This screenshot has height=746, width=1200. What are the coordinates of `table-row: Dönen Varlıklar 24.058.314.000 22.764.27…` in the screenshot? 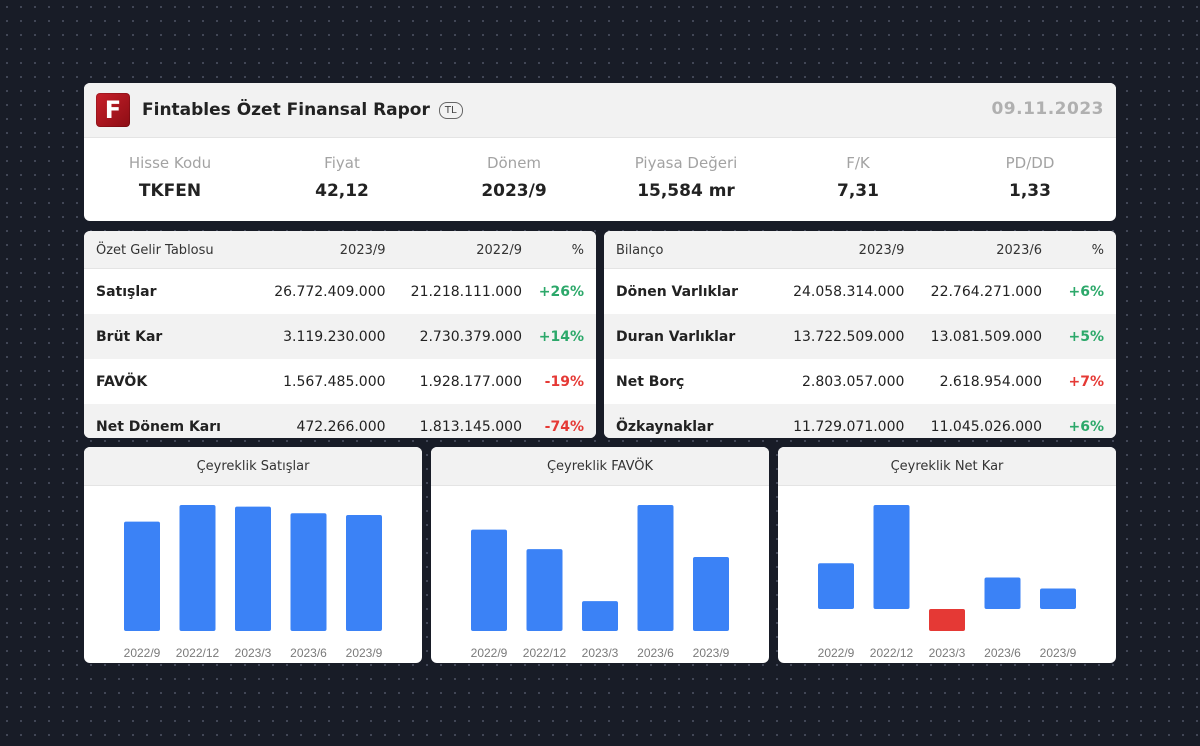 It's located at (860, 291).